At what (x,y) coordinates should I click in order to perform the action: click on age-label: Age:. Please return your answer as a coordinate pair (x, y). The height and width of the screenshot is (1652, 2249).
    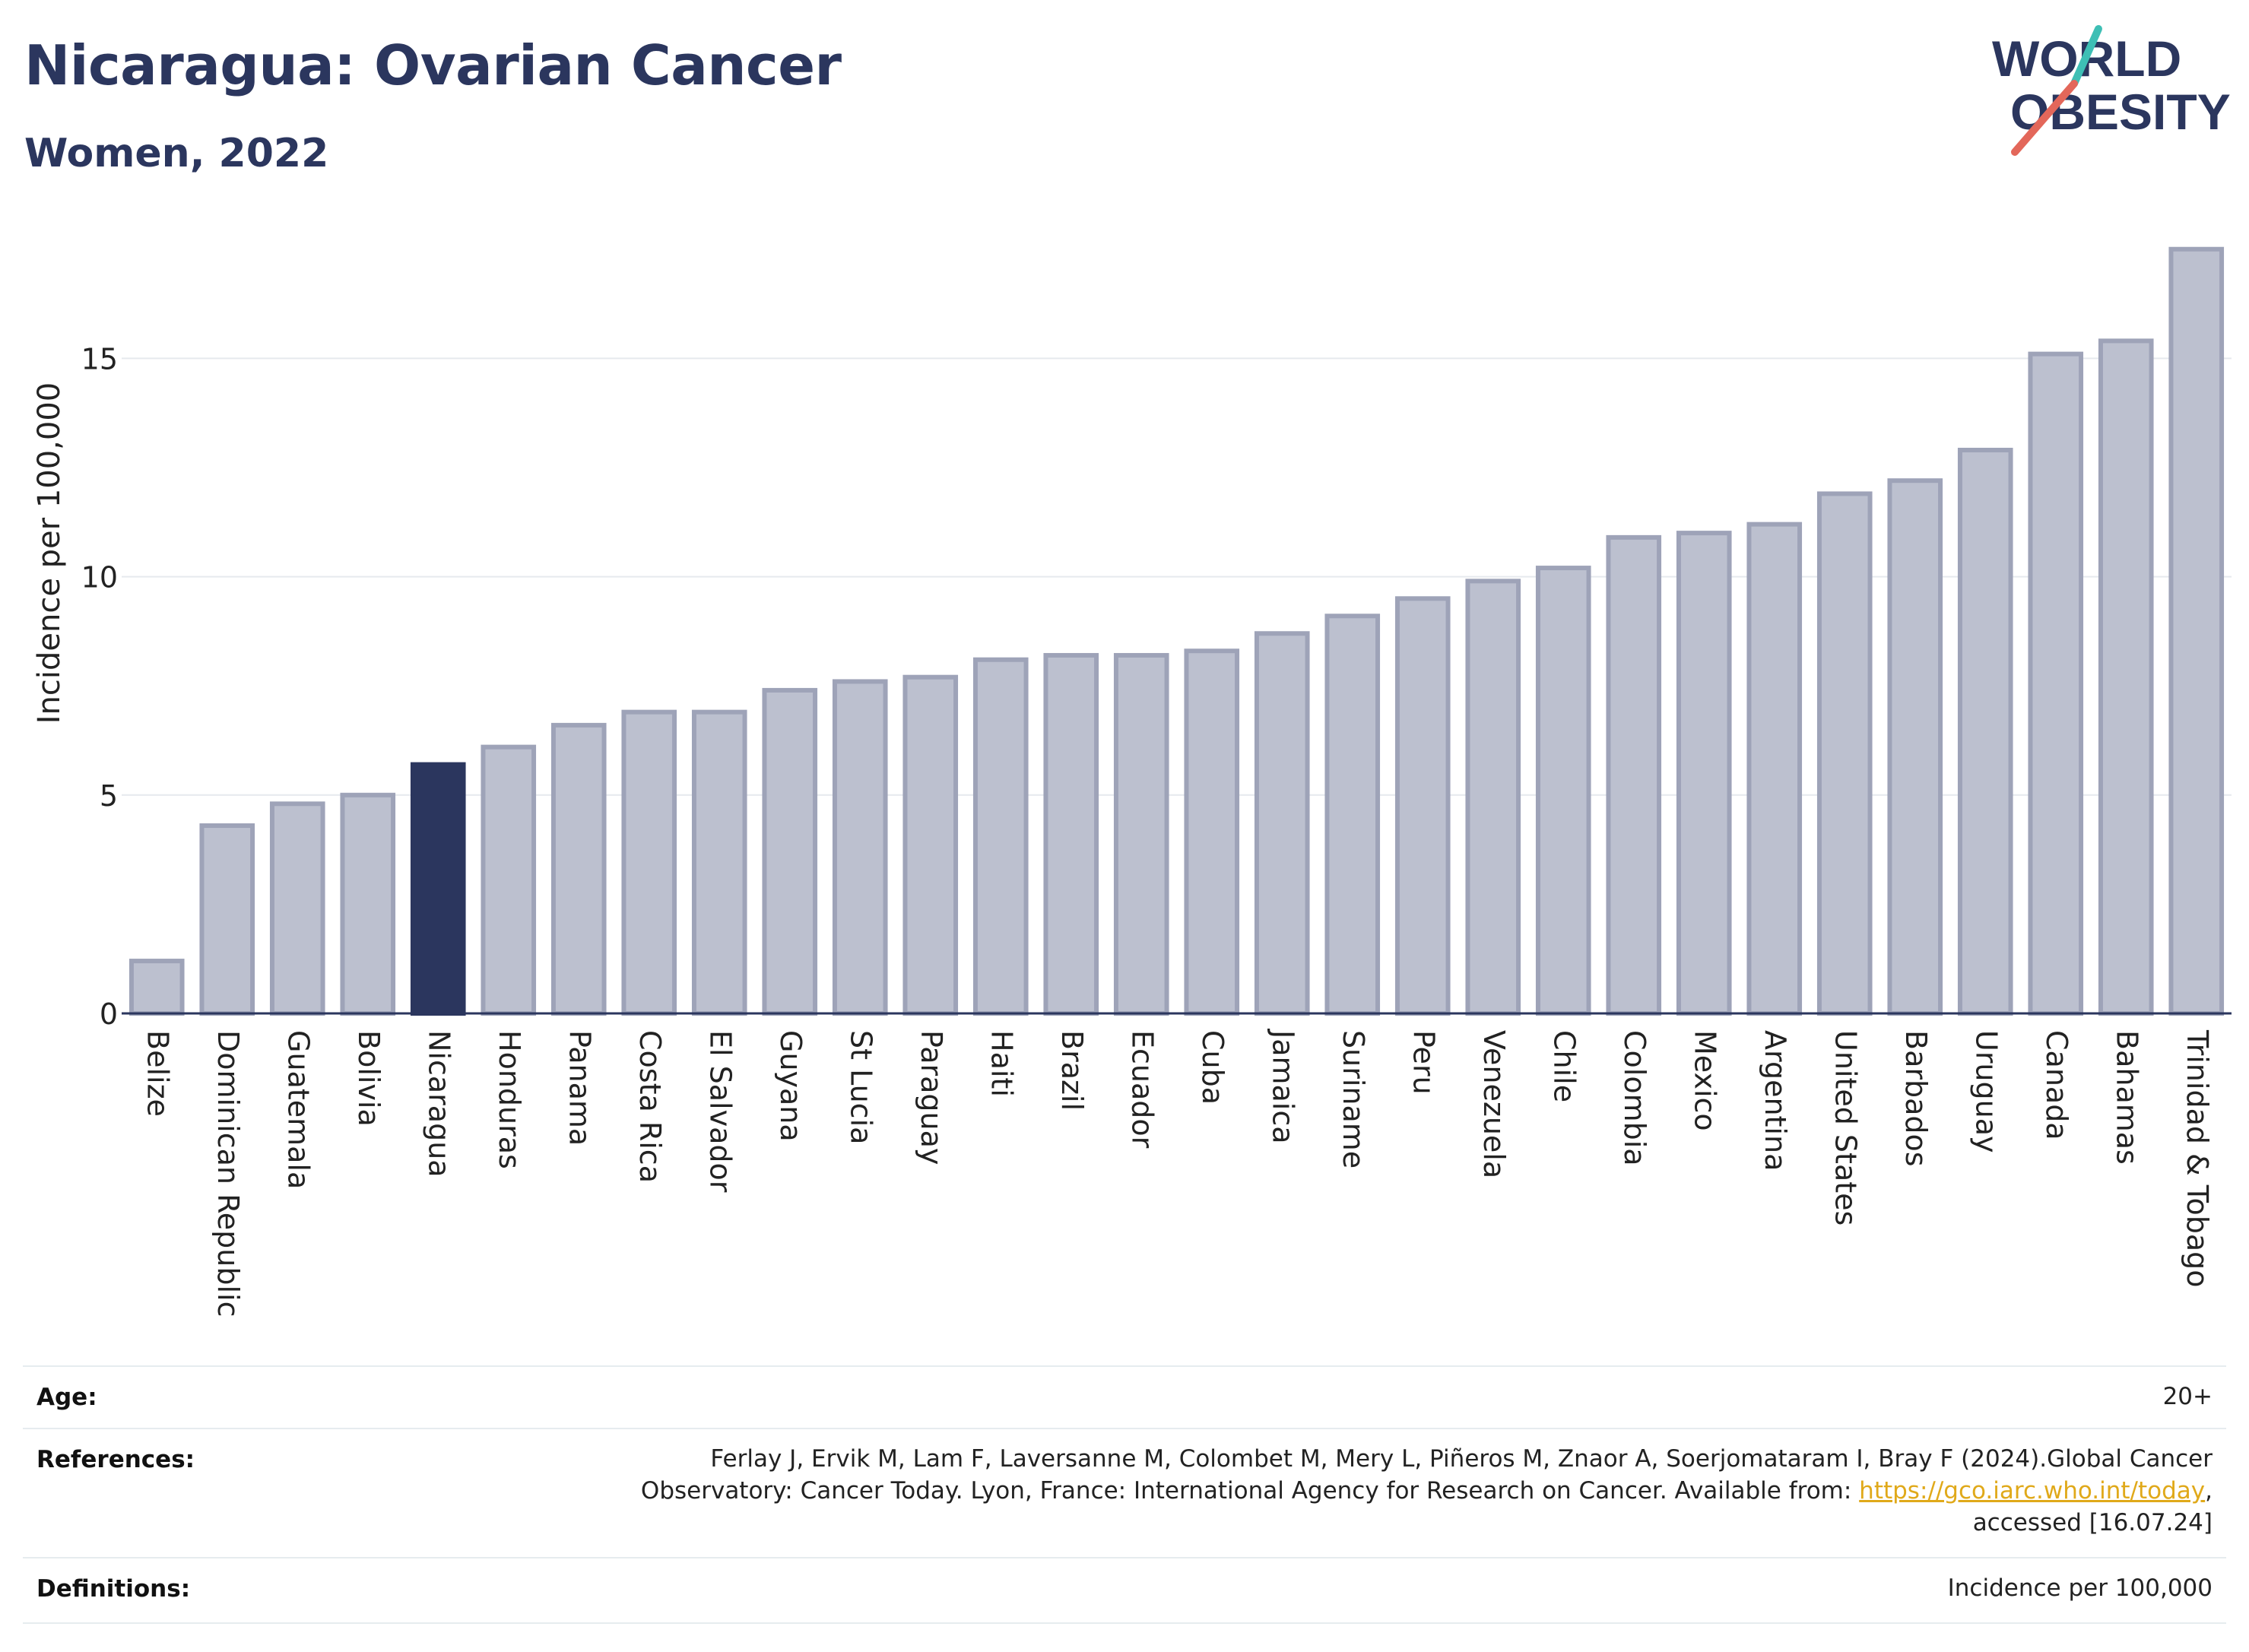
    Looking at the image, I should click on (66, 1397).